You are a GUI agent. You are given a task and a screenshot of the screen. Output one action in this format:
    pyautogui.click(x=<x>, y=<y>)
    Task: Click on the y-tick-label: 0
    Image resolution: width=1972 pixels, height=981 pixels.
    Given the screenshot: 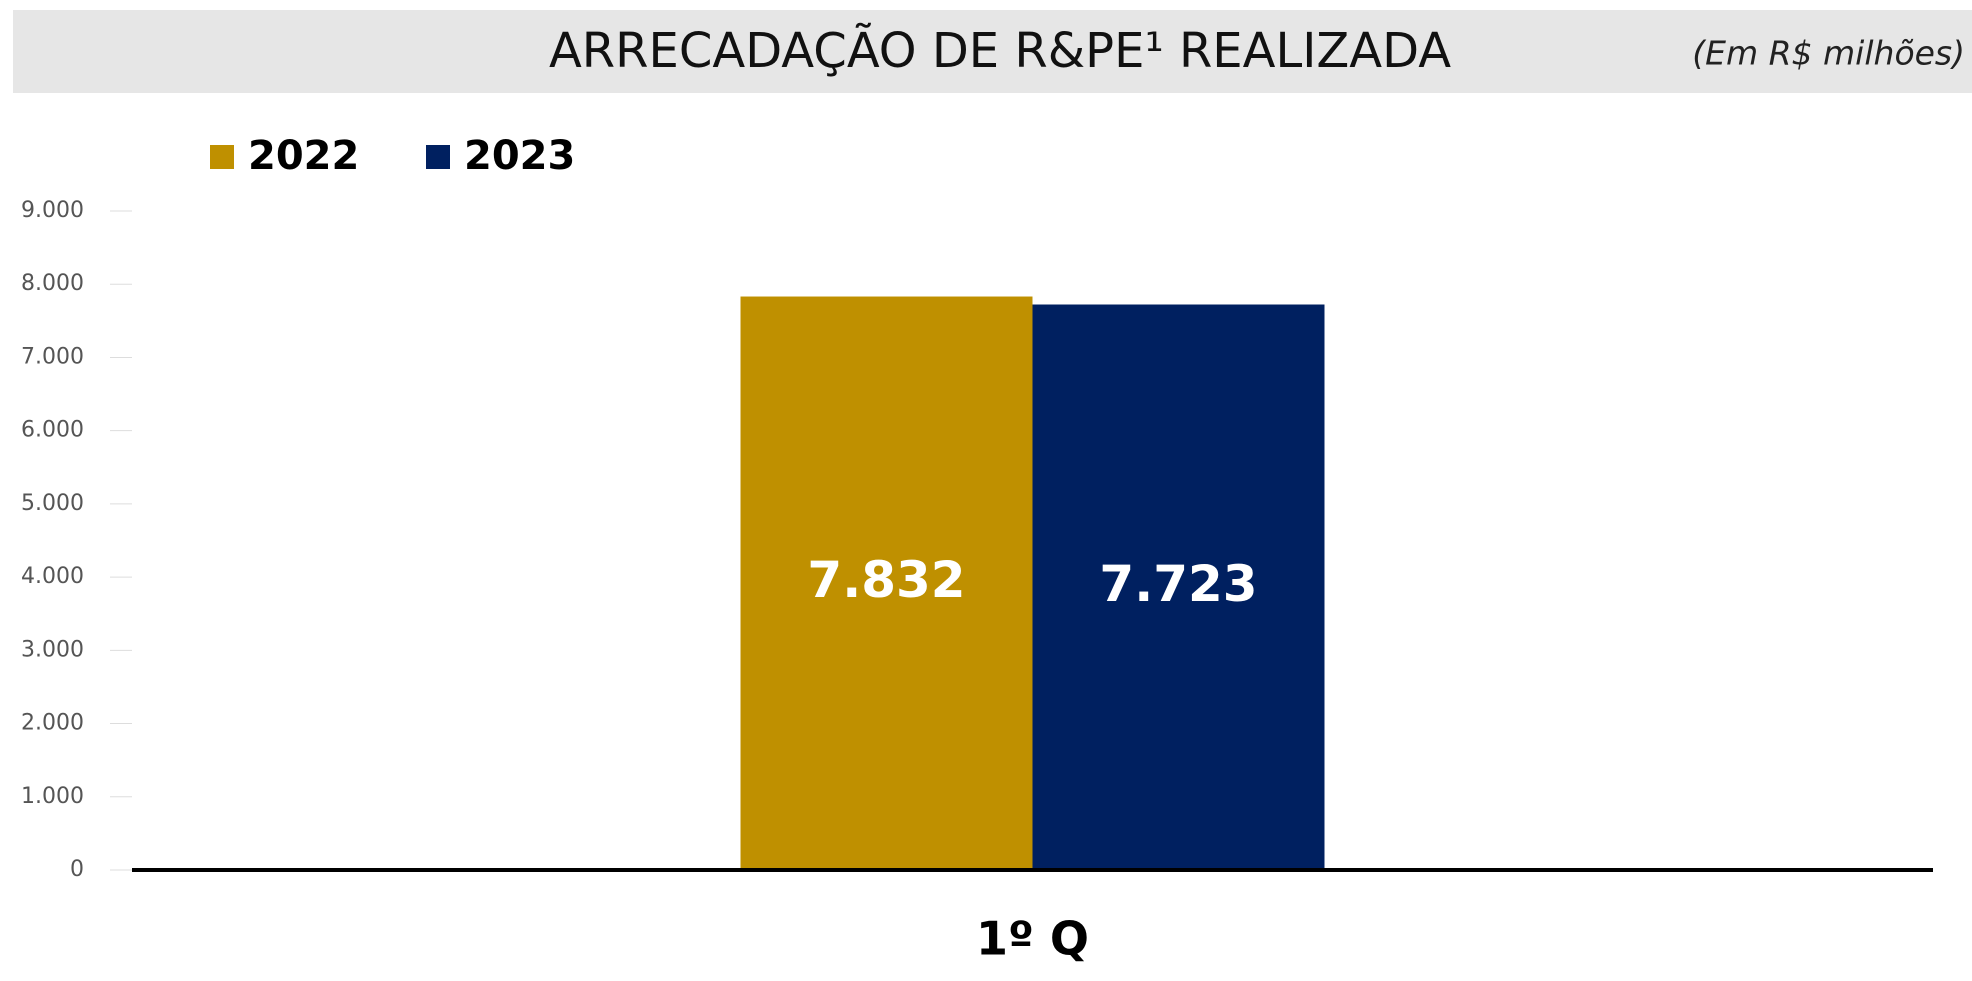 What is the action you would take?
    pyautogui.click(x=77, y=869)
    